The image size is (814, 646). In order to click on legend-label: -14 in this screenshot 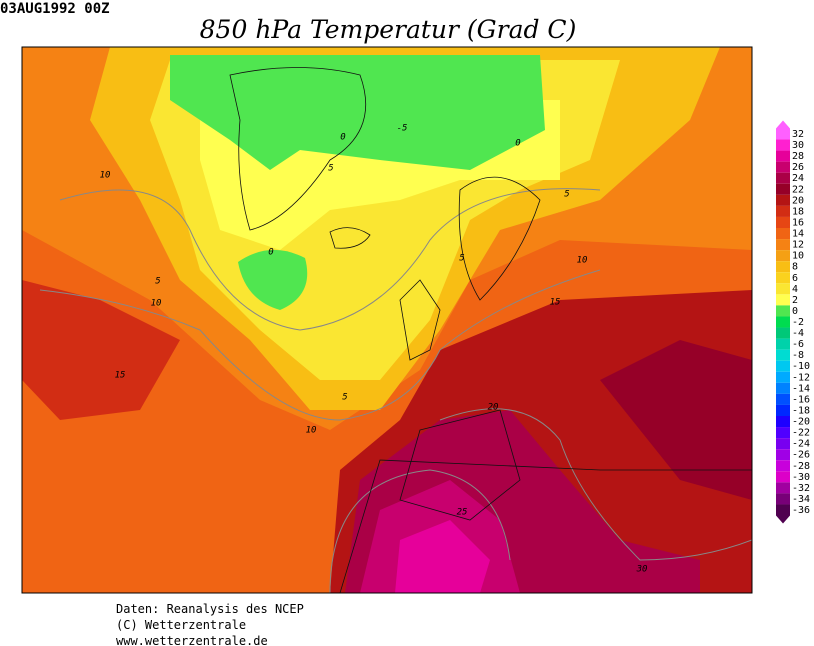, I will do `click(801, 388)`.